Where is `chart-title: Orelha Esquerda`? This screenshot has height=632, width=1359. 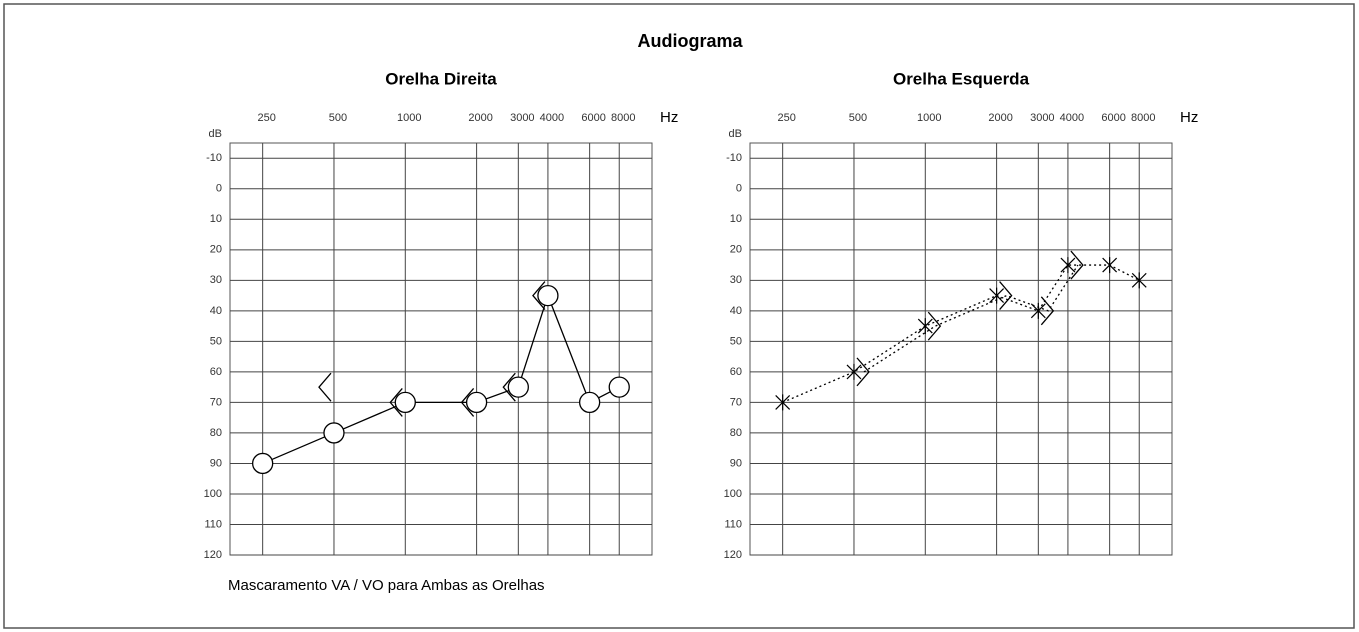
chart-title: Orelha Esquerda is located at coordinates (961, 78).